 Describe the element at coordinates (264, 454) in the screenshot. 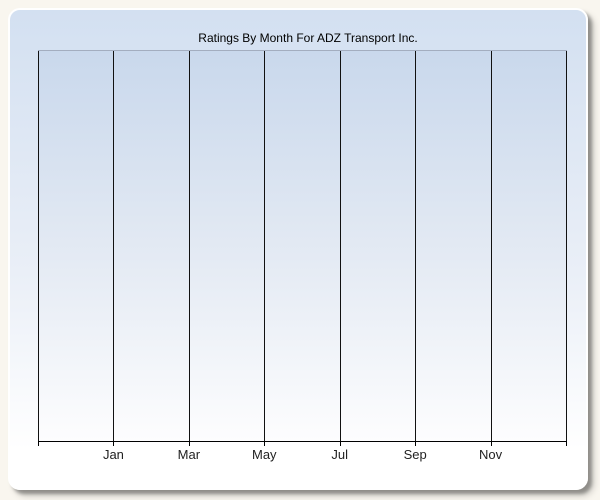

I see `x-axis-tick-label: May` at that location.